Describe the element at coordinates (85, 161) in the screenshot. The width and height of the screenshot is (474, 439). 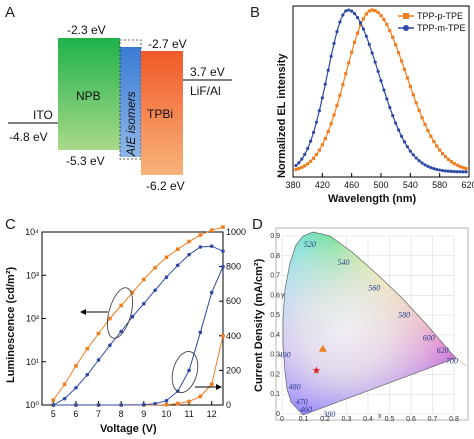
I see `npb-homo-label: -5.3 eV` at that location.